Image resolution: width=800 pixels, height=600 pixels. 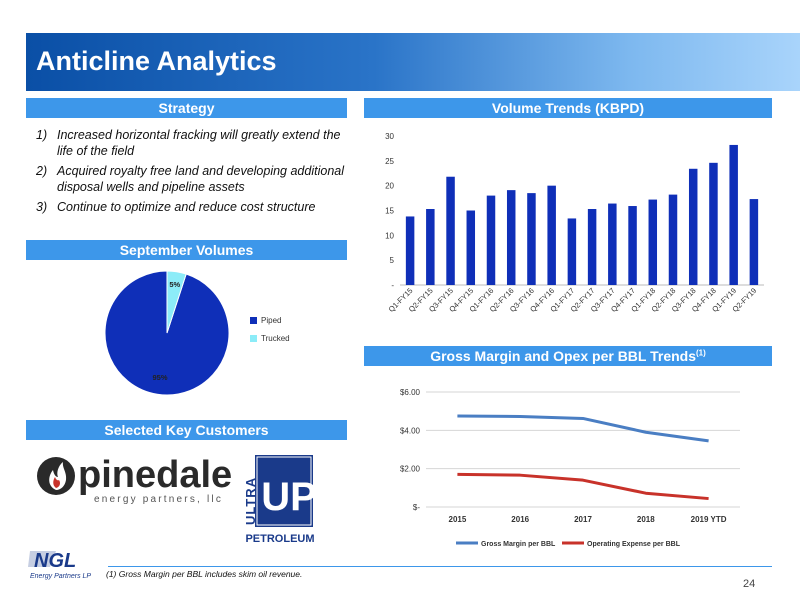 I want to click on strategy-item-number: 2), so click(x=42, y=171).